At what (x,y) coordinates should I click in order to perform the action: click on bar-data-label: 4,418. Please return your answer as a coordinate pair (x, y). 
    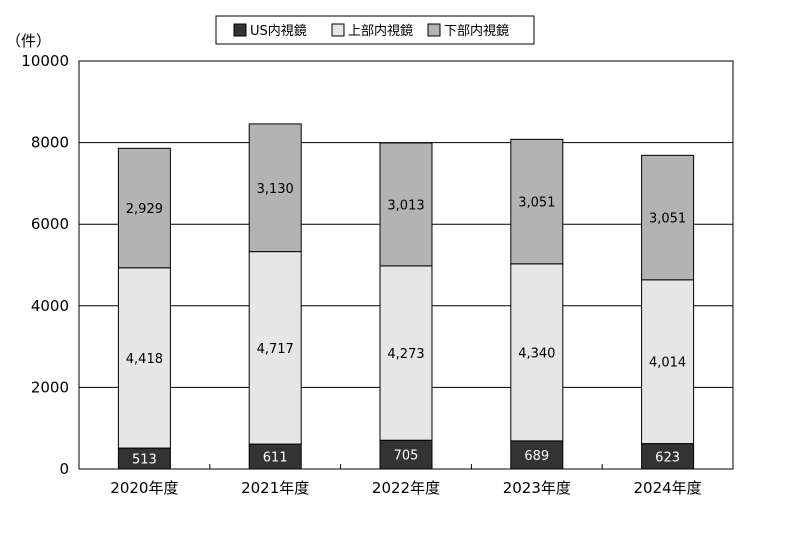
    Looking at the image, I should click on (144, 359).